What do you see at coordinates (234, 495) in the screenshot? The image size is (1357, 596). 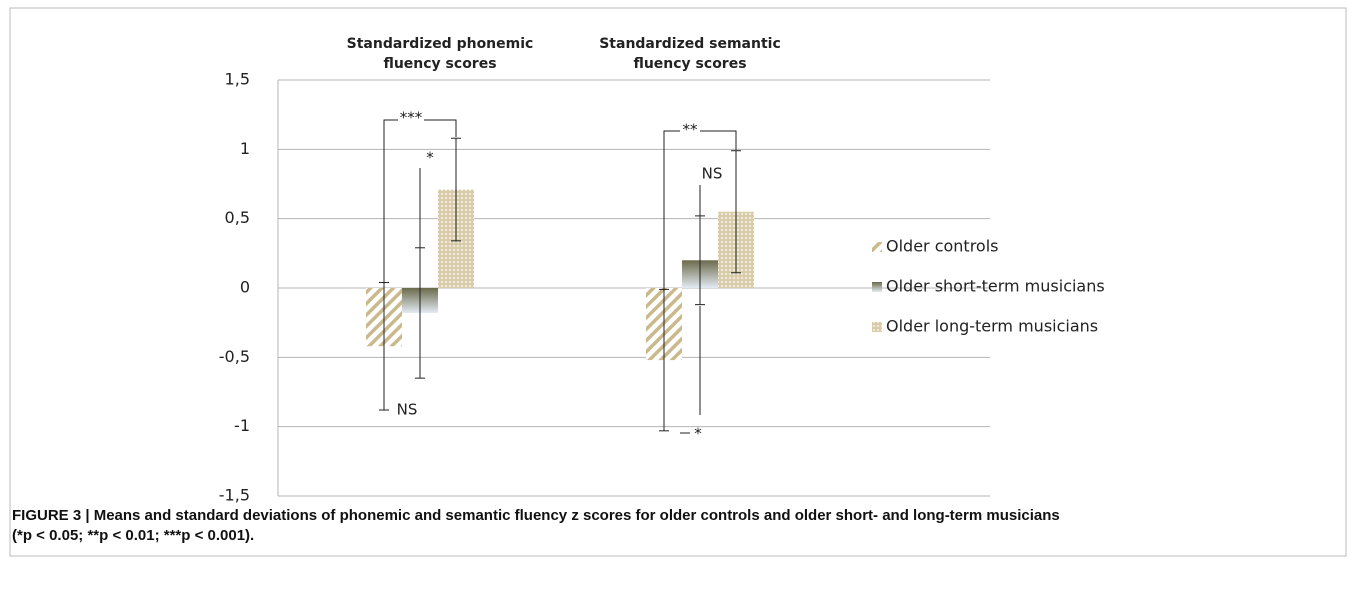 I see `y-tick-label: -1,5` at bounding box center [234, 495].